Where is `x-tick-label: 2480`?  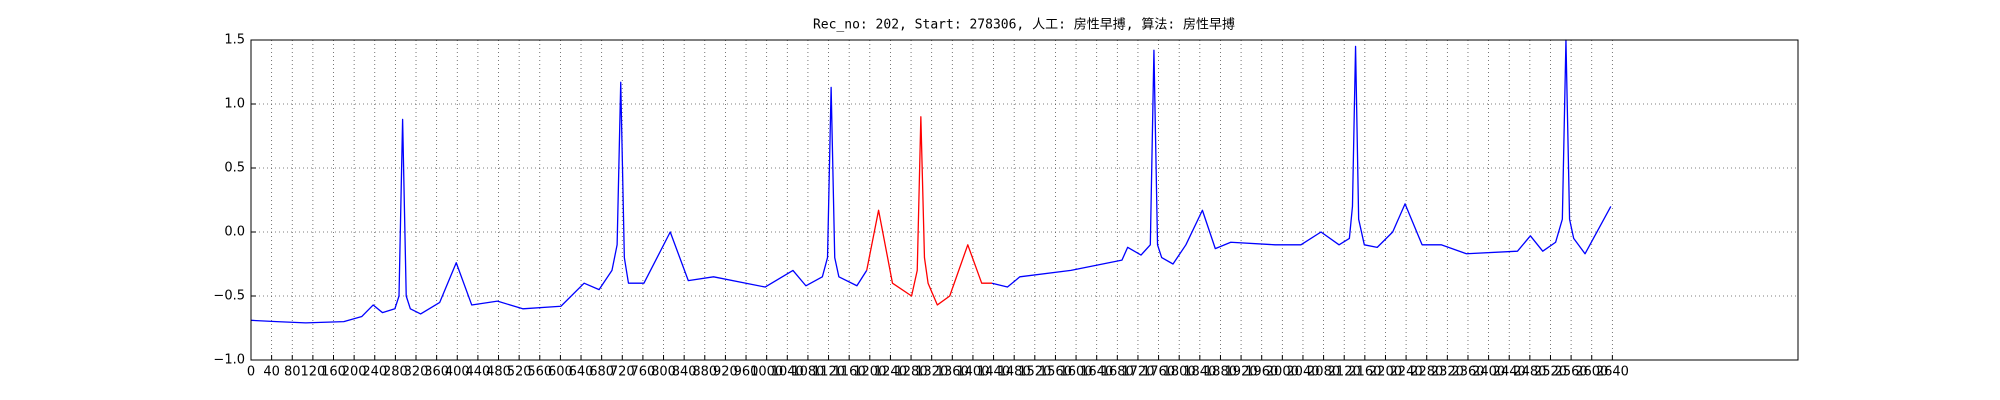 x-tick-label: 2480 is located at coordinates (1529, 372).